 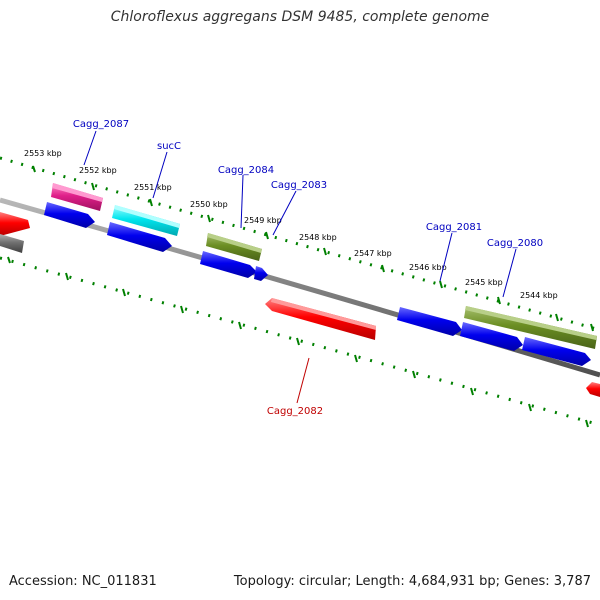 What do you see at coordinates (234, 247) in the screenshot?
I see `gene-feature-olive-2084` at bounding box center [234, 247].